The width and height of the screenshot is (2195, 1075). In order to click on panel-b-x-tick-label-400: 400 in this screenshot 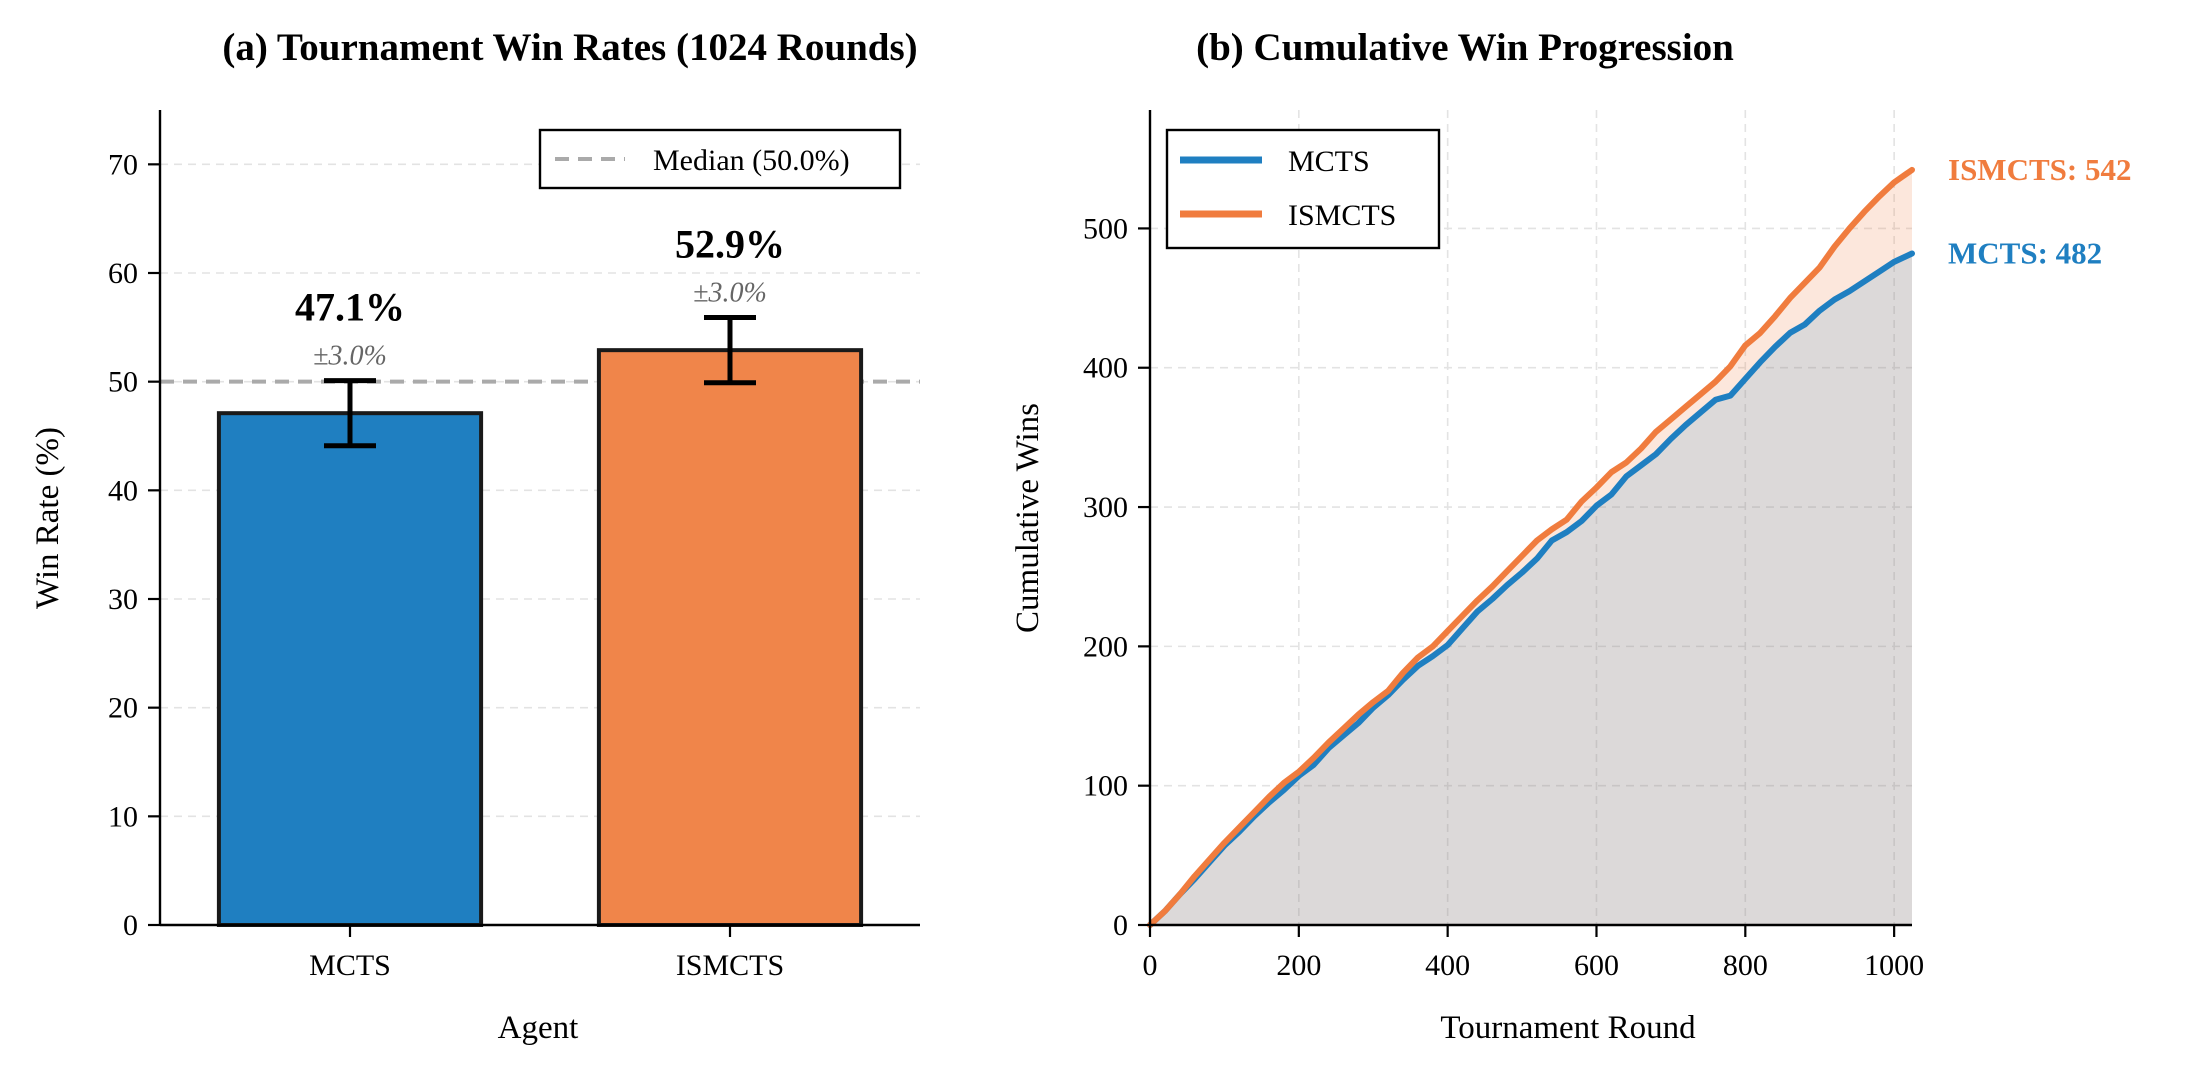, I will do `click(1447, 965)`.